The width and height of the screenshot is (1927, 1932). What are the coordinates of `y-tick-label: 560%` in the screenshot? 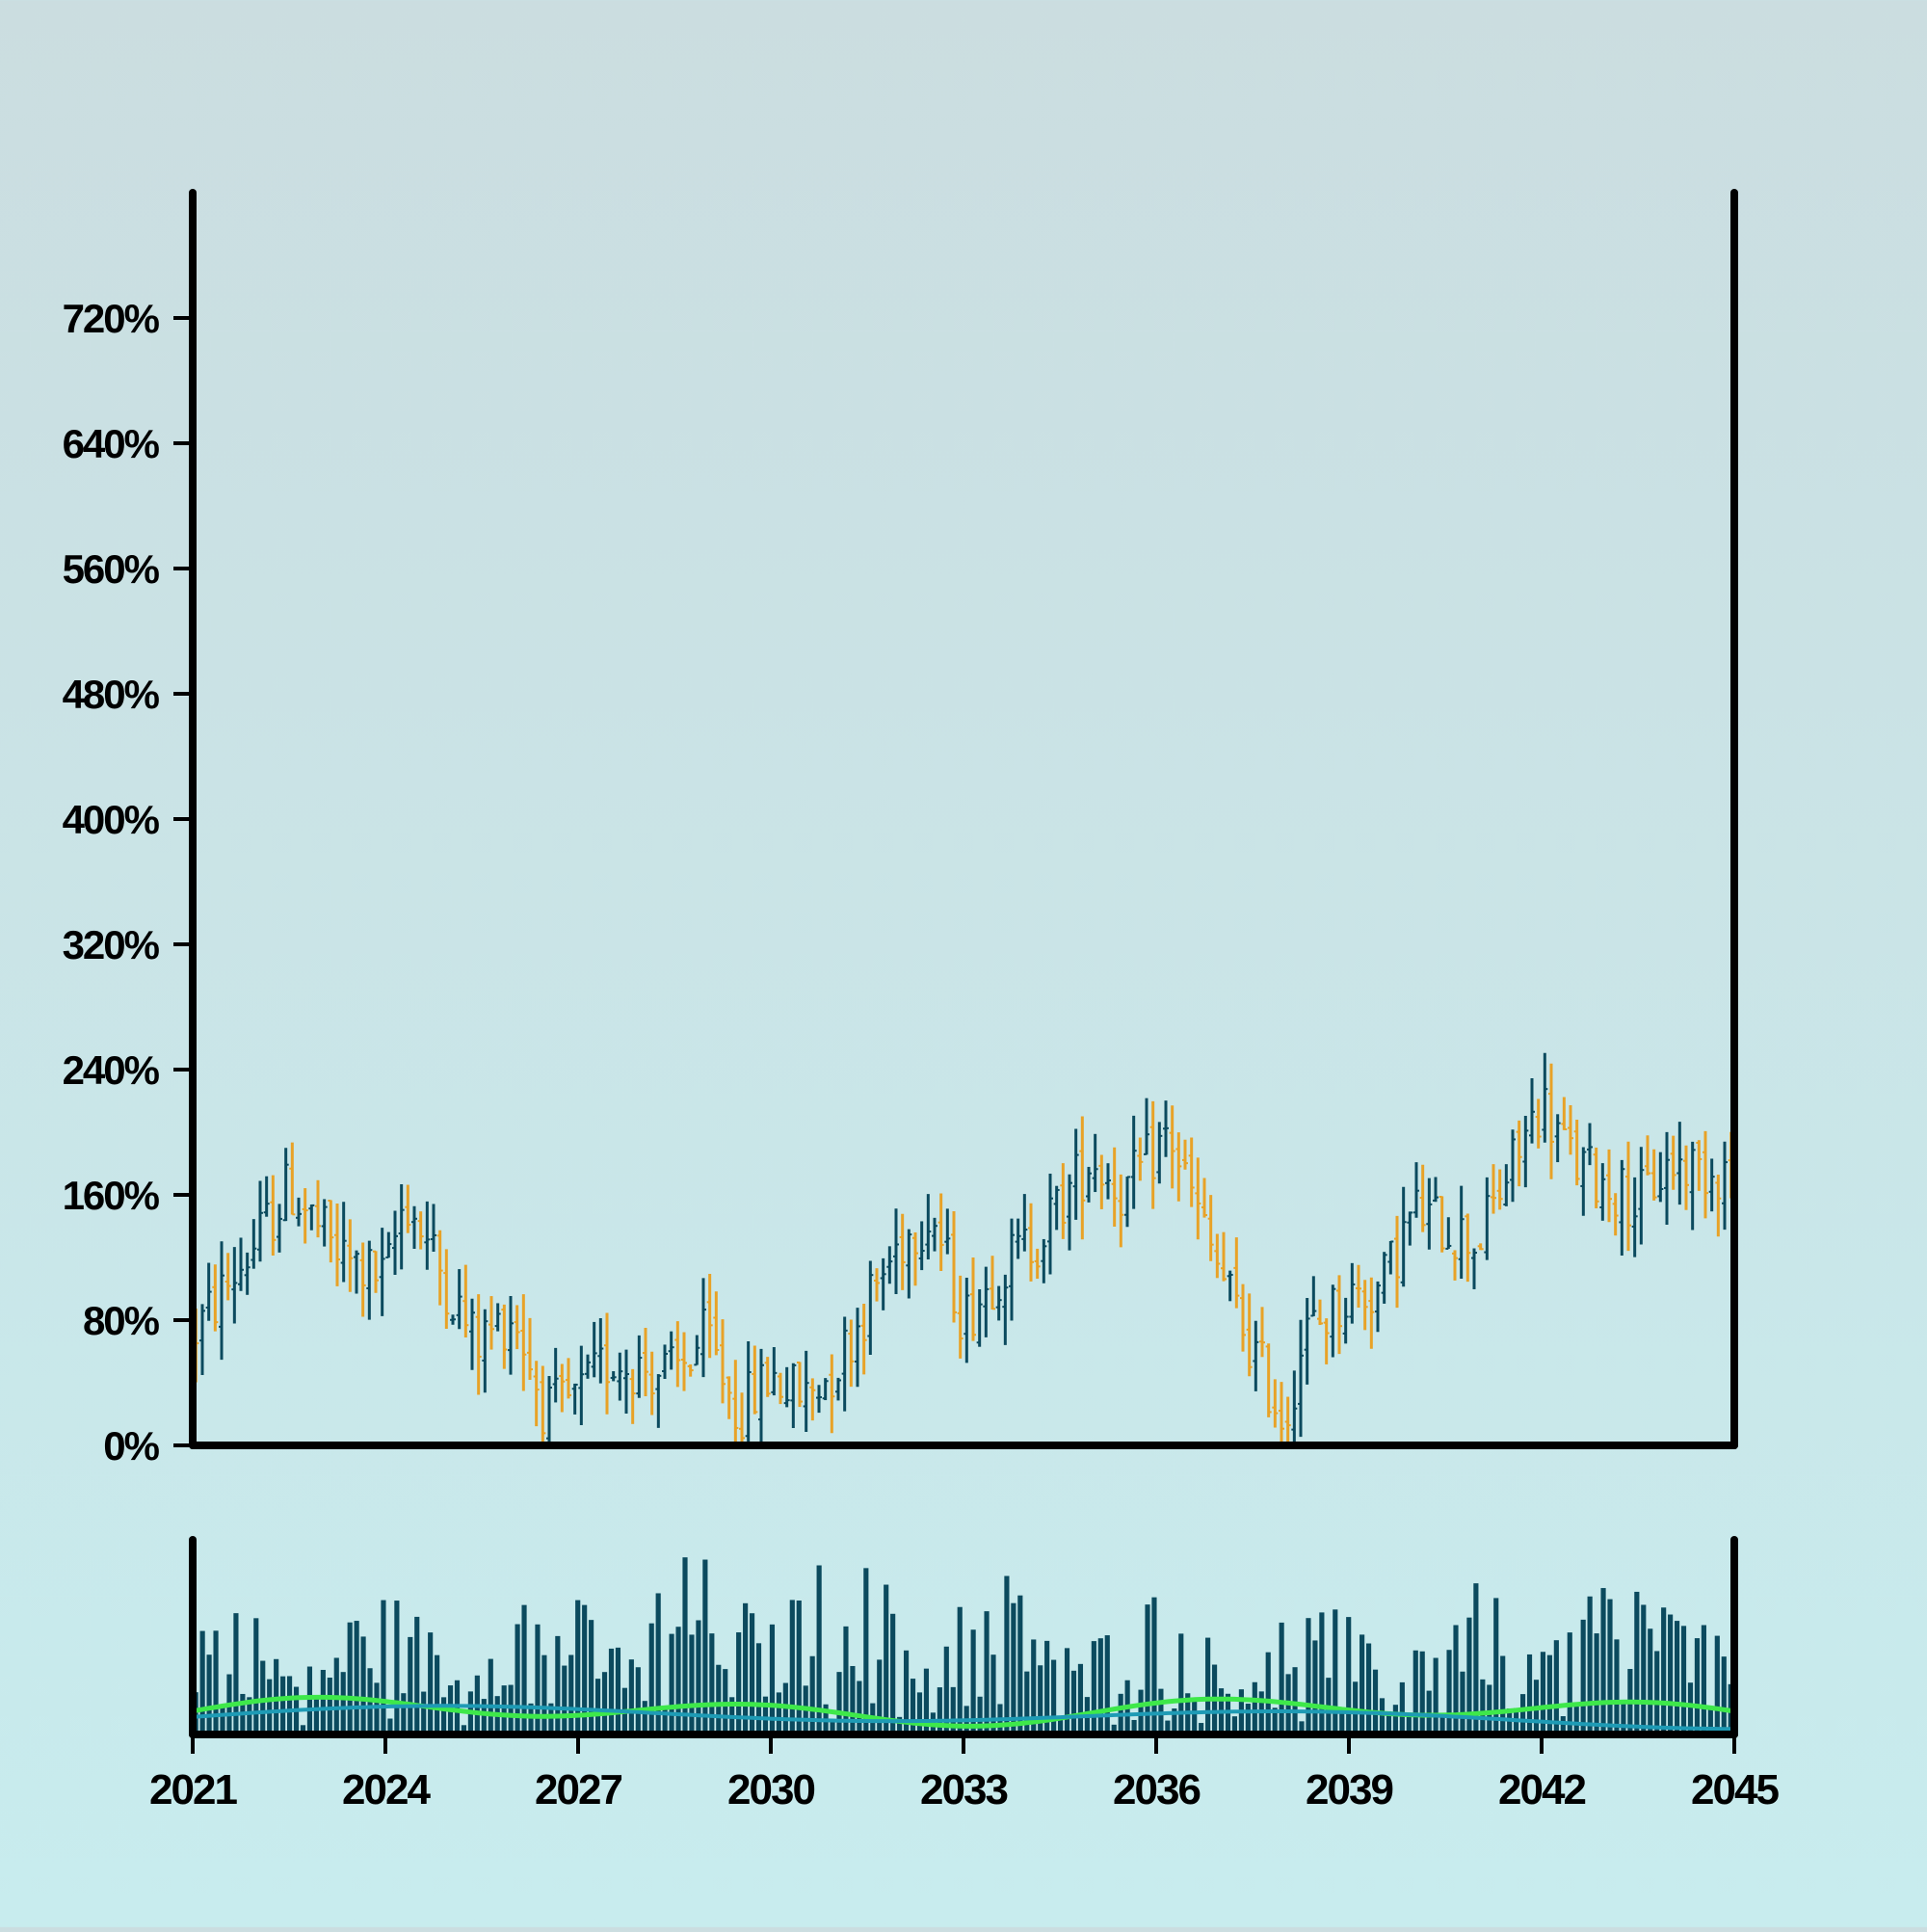 It's located at (112, 569).